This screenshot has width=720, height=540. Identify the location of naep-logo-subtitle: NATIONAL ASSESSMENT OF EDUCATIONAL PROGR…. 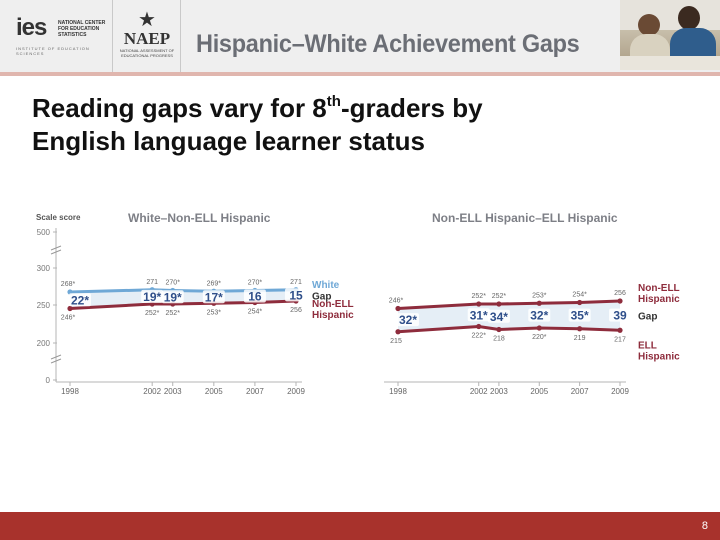
(147, 53).